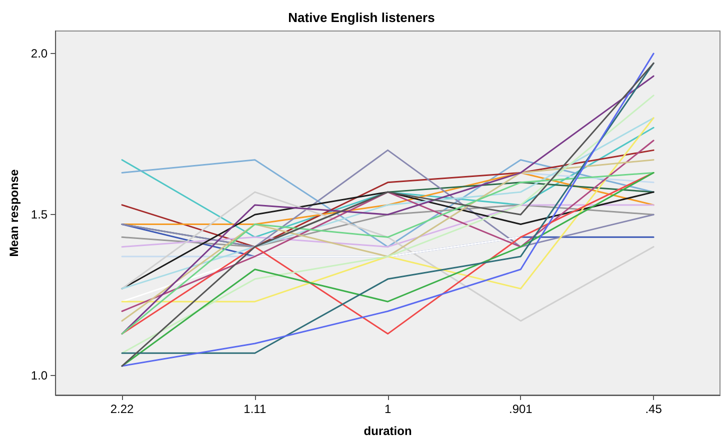  What do you see at coordinates (14, 213) in the screenshot?
I see `y-axis-title: Mean response` at bounding box center [14, 213].